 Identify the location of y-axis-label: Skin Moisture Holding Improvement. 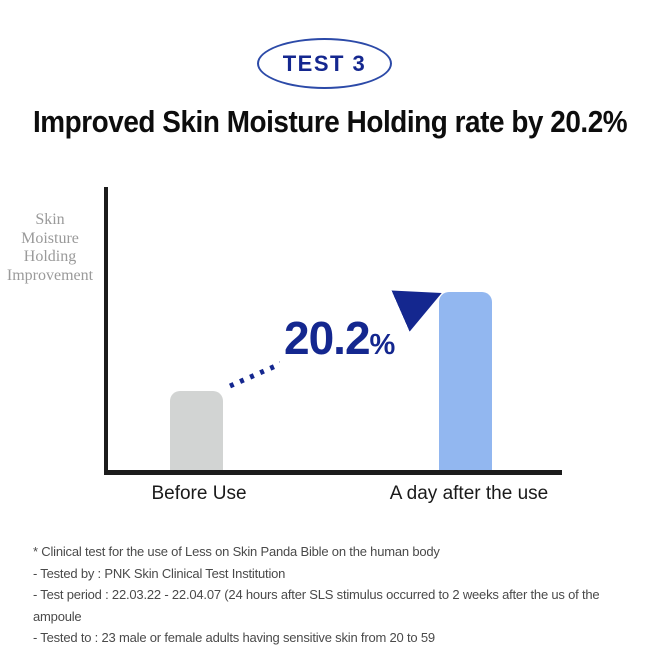
(50, 247).